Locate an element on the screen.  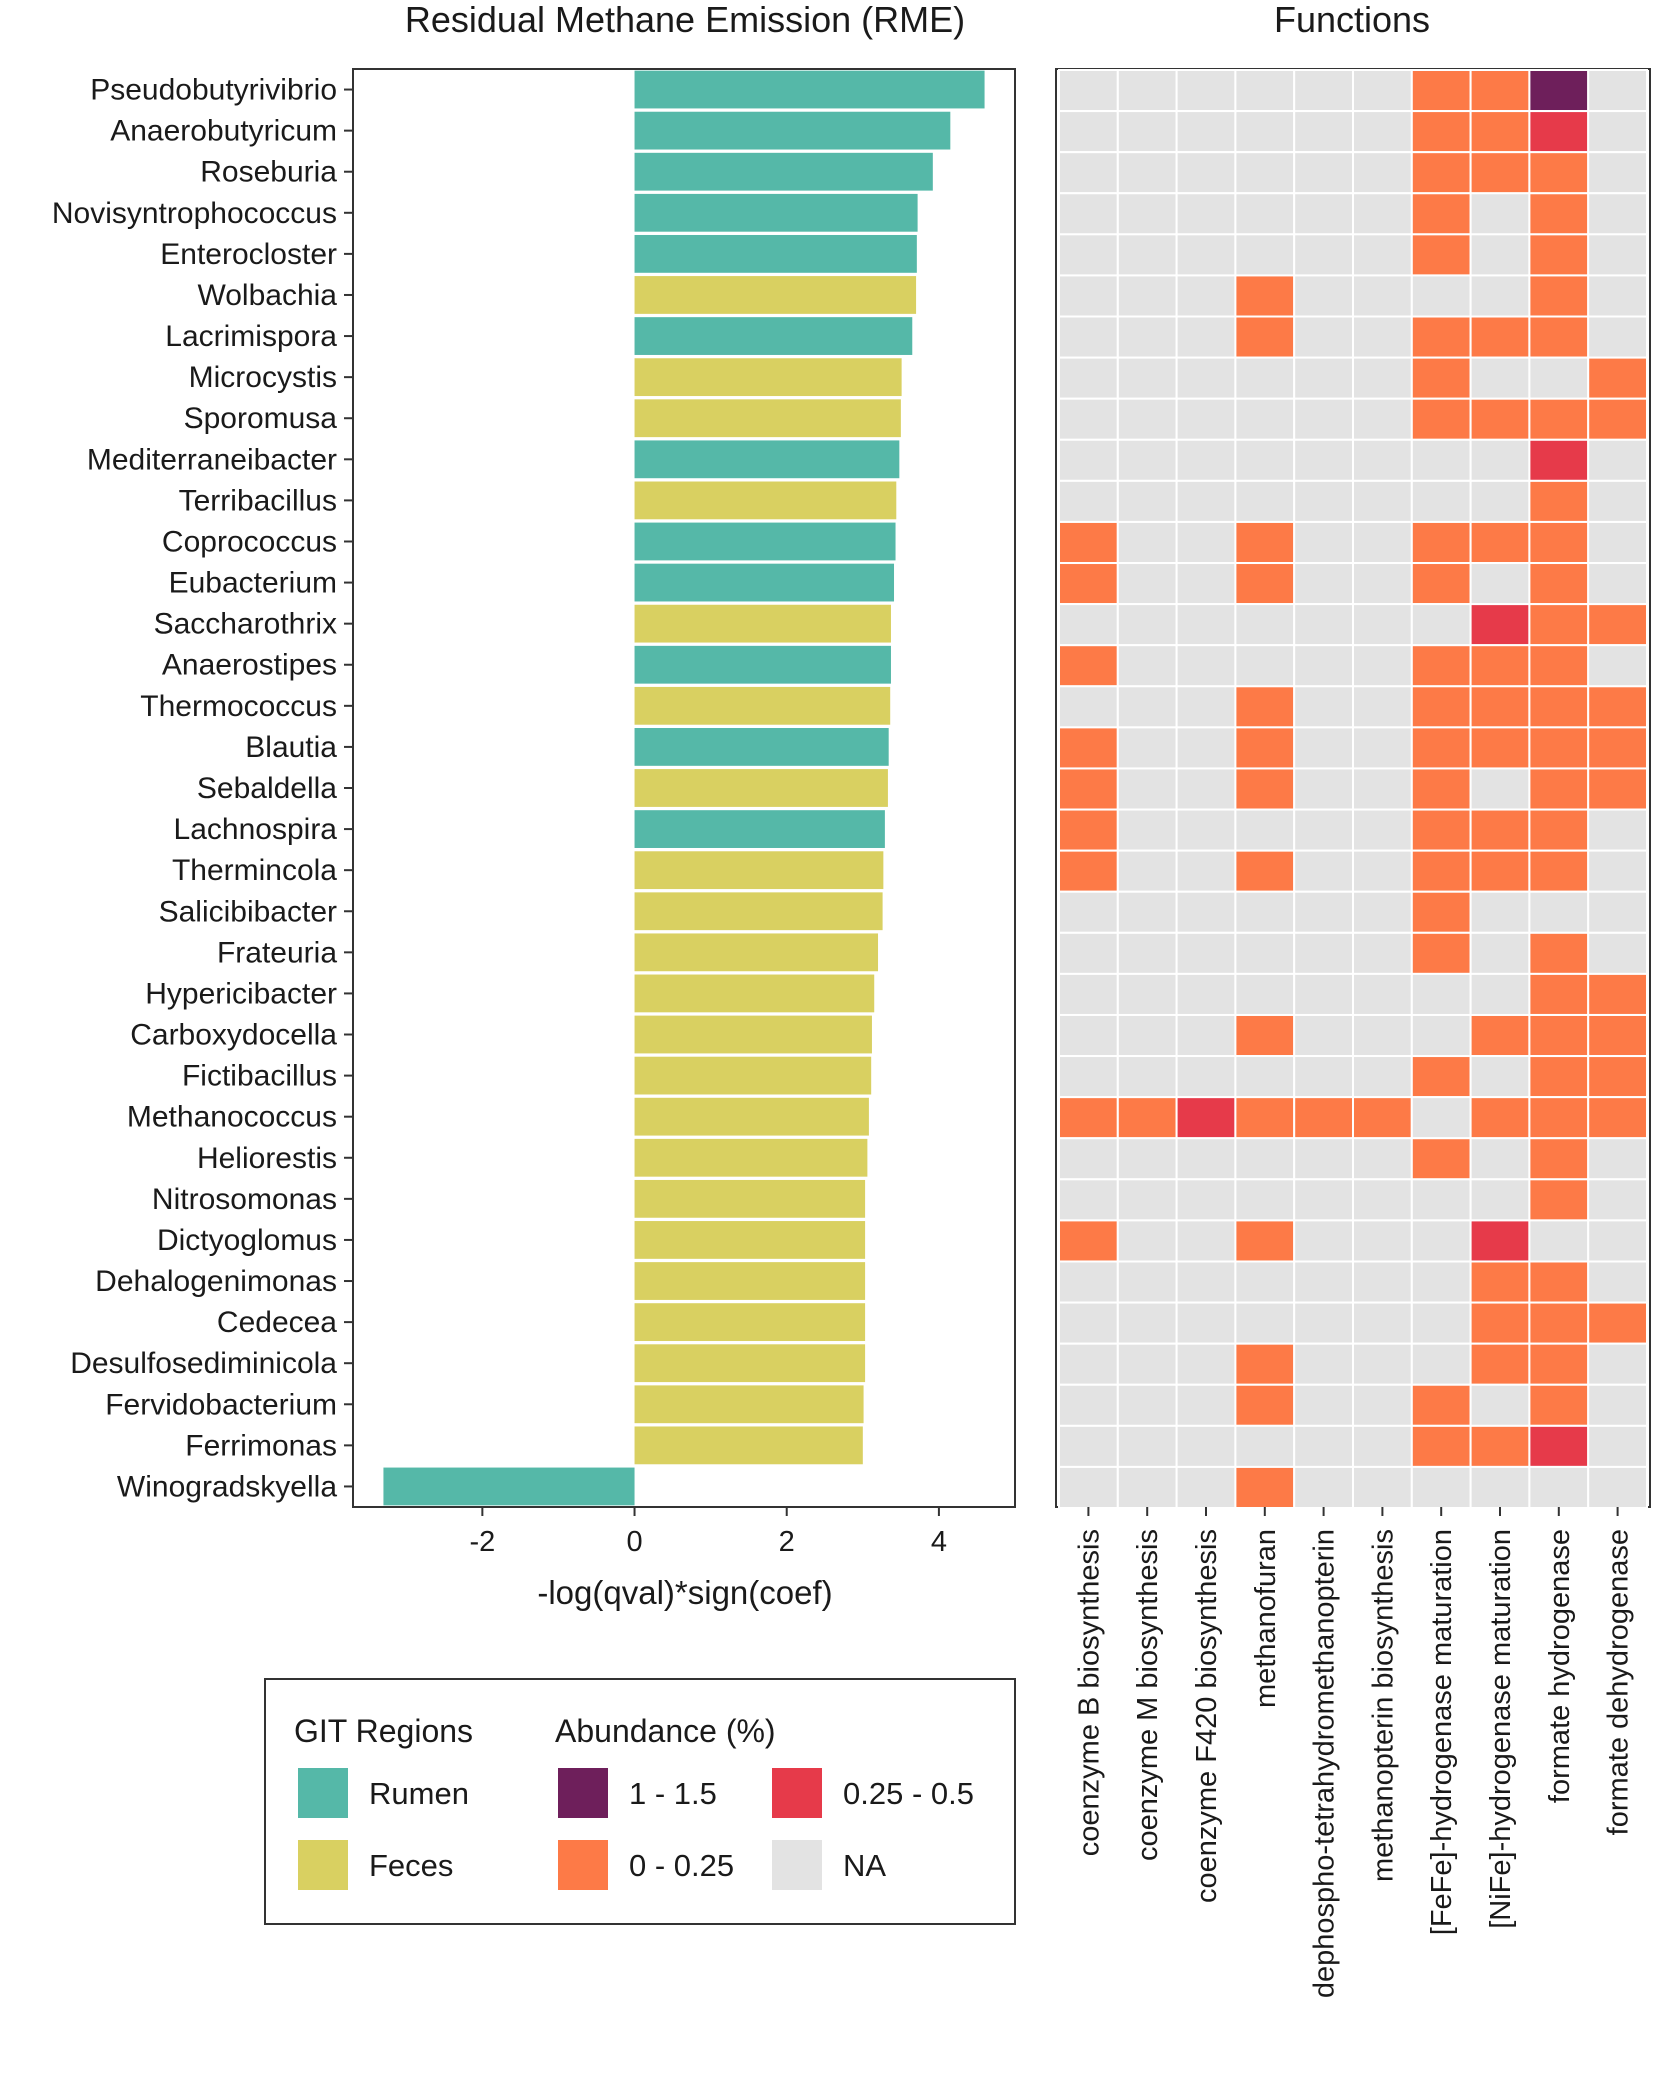
y-label-frateuria: Frateuria is located at coordinates (277, 952).